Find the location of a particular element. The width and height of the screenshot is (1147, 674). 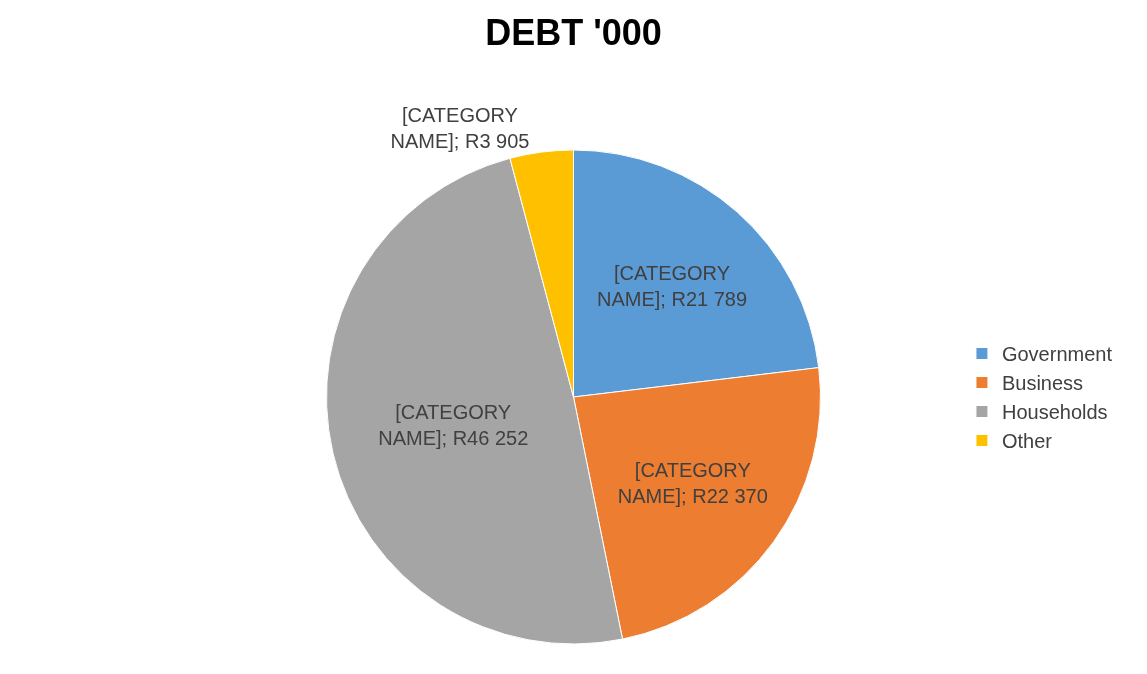

legend-label: Other is located at coordinates (1027, 441).